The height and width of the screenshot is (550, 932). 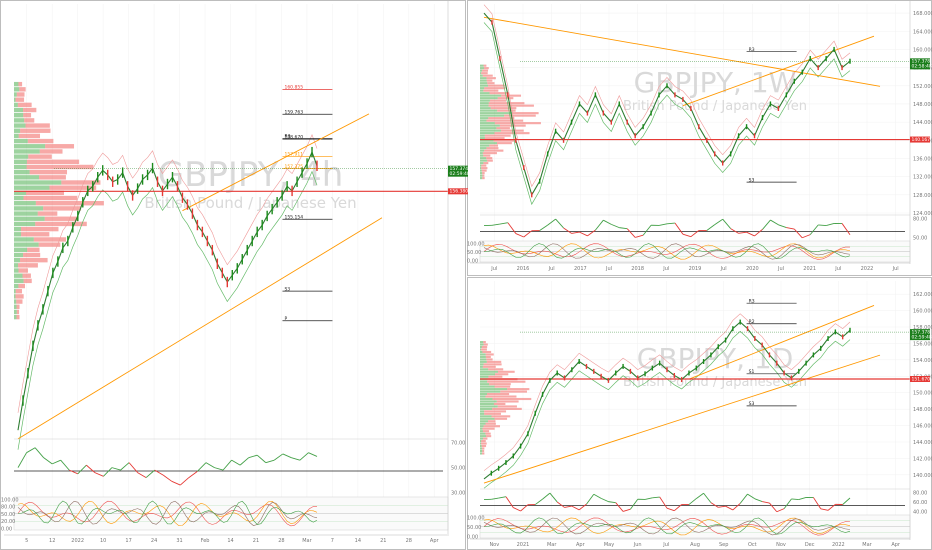 I want to click on x-tick-label: 2019, so click(x=695, y=269).